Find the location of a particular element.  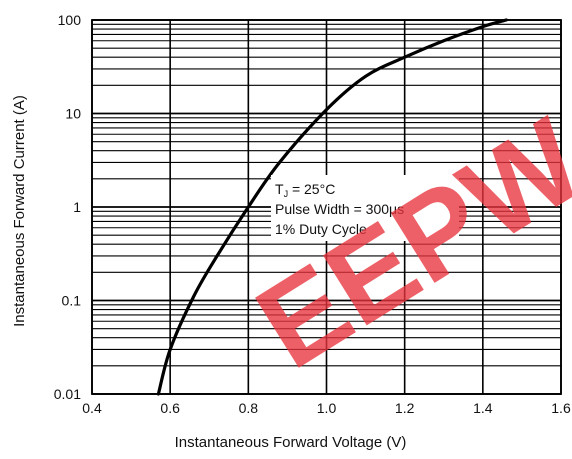

x-tick-label: 1.2 is located at coordinates (405, 408).